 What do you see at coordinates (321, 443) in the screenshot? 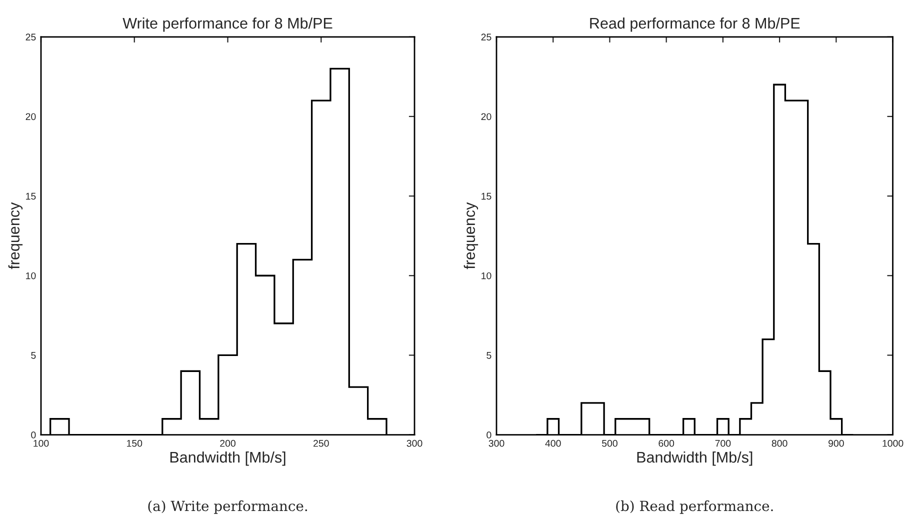
I see `x-tick-label: 250` at bounding box center [321, 443].